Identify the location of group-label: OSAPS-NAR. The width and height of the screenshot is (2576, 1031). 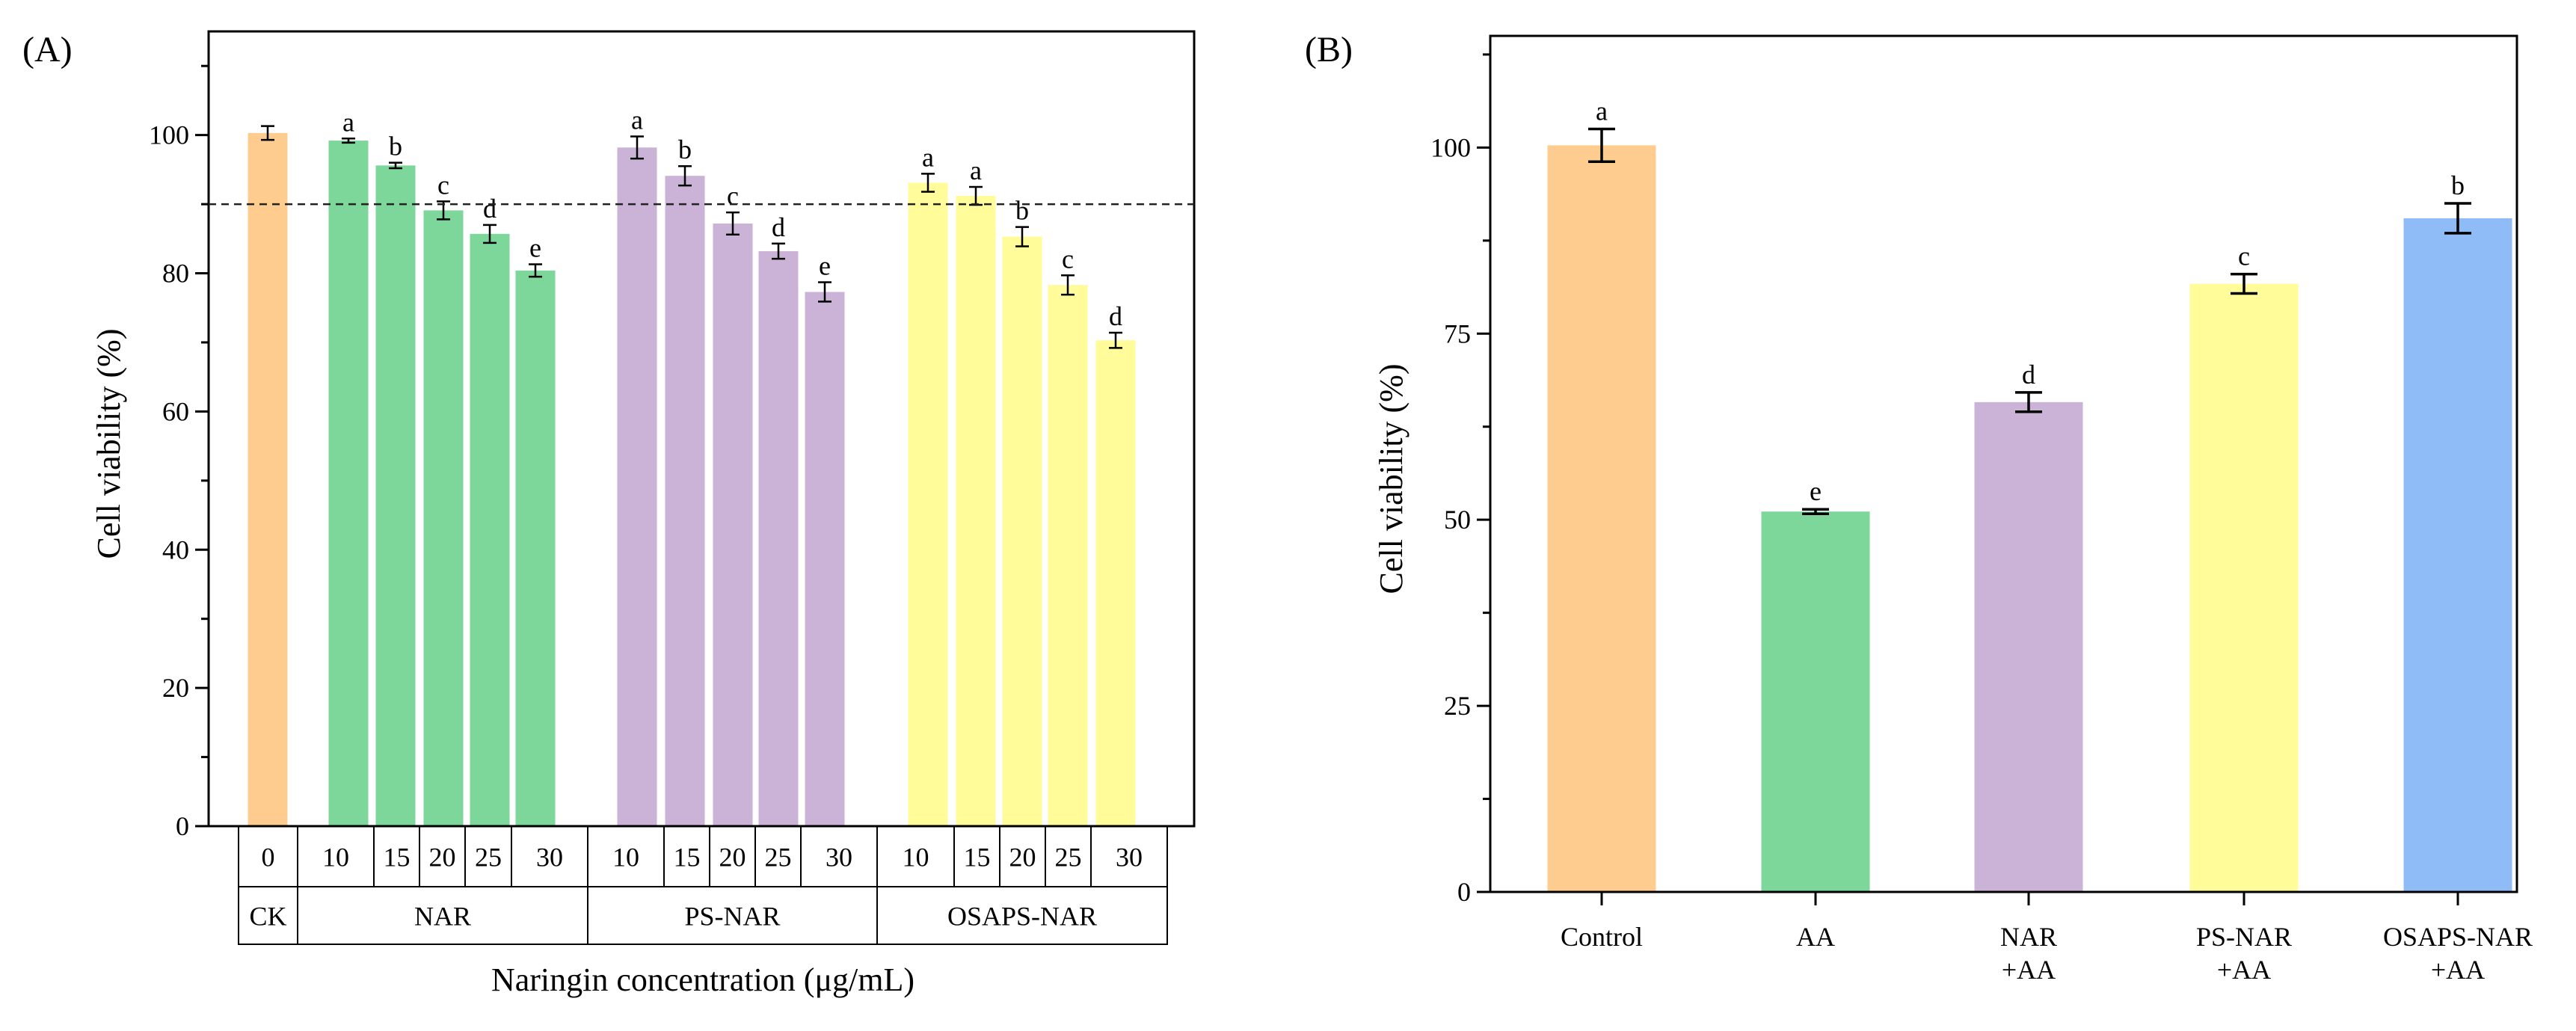
(1022, 917).